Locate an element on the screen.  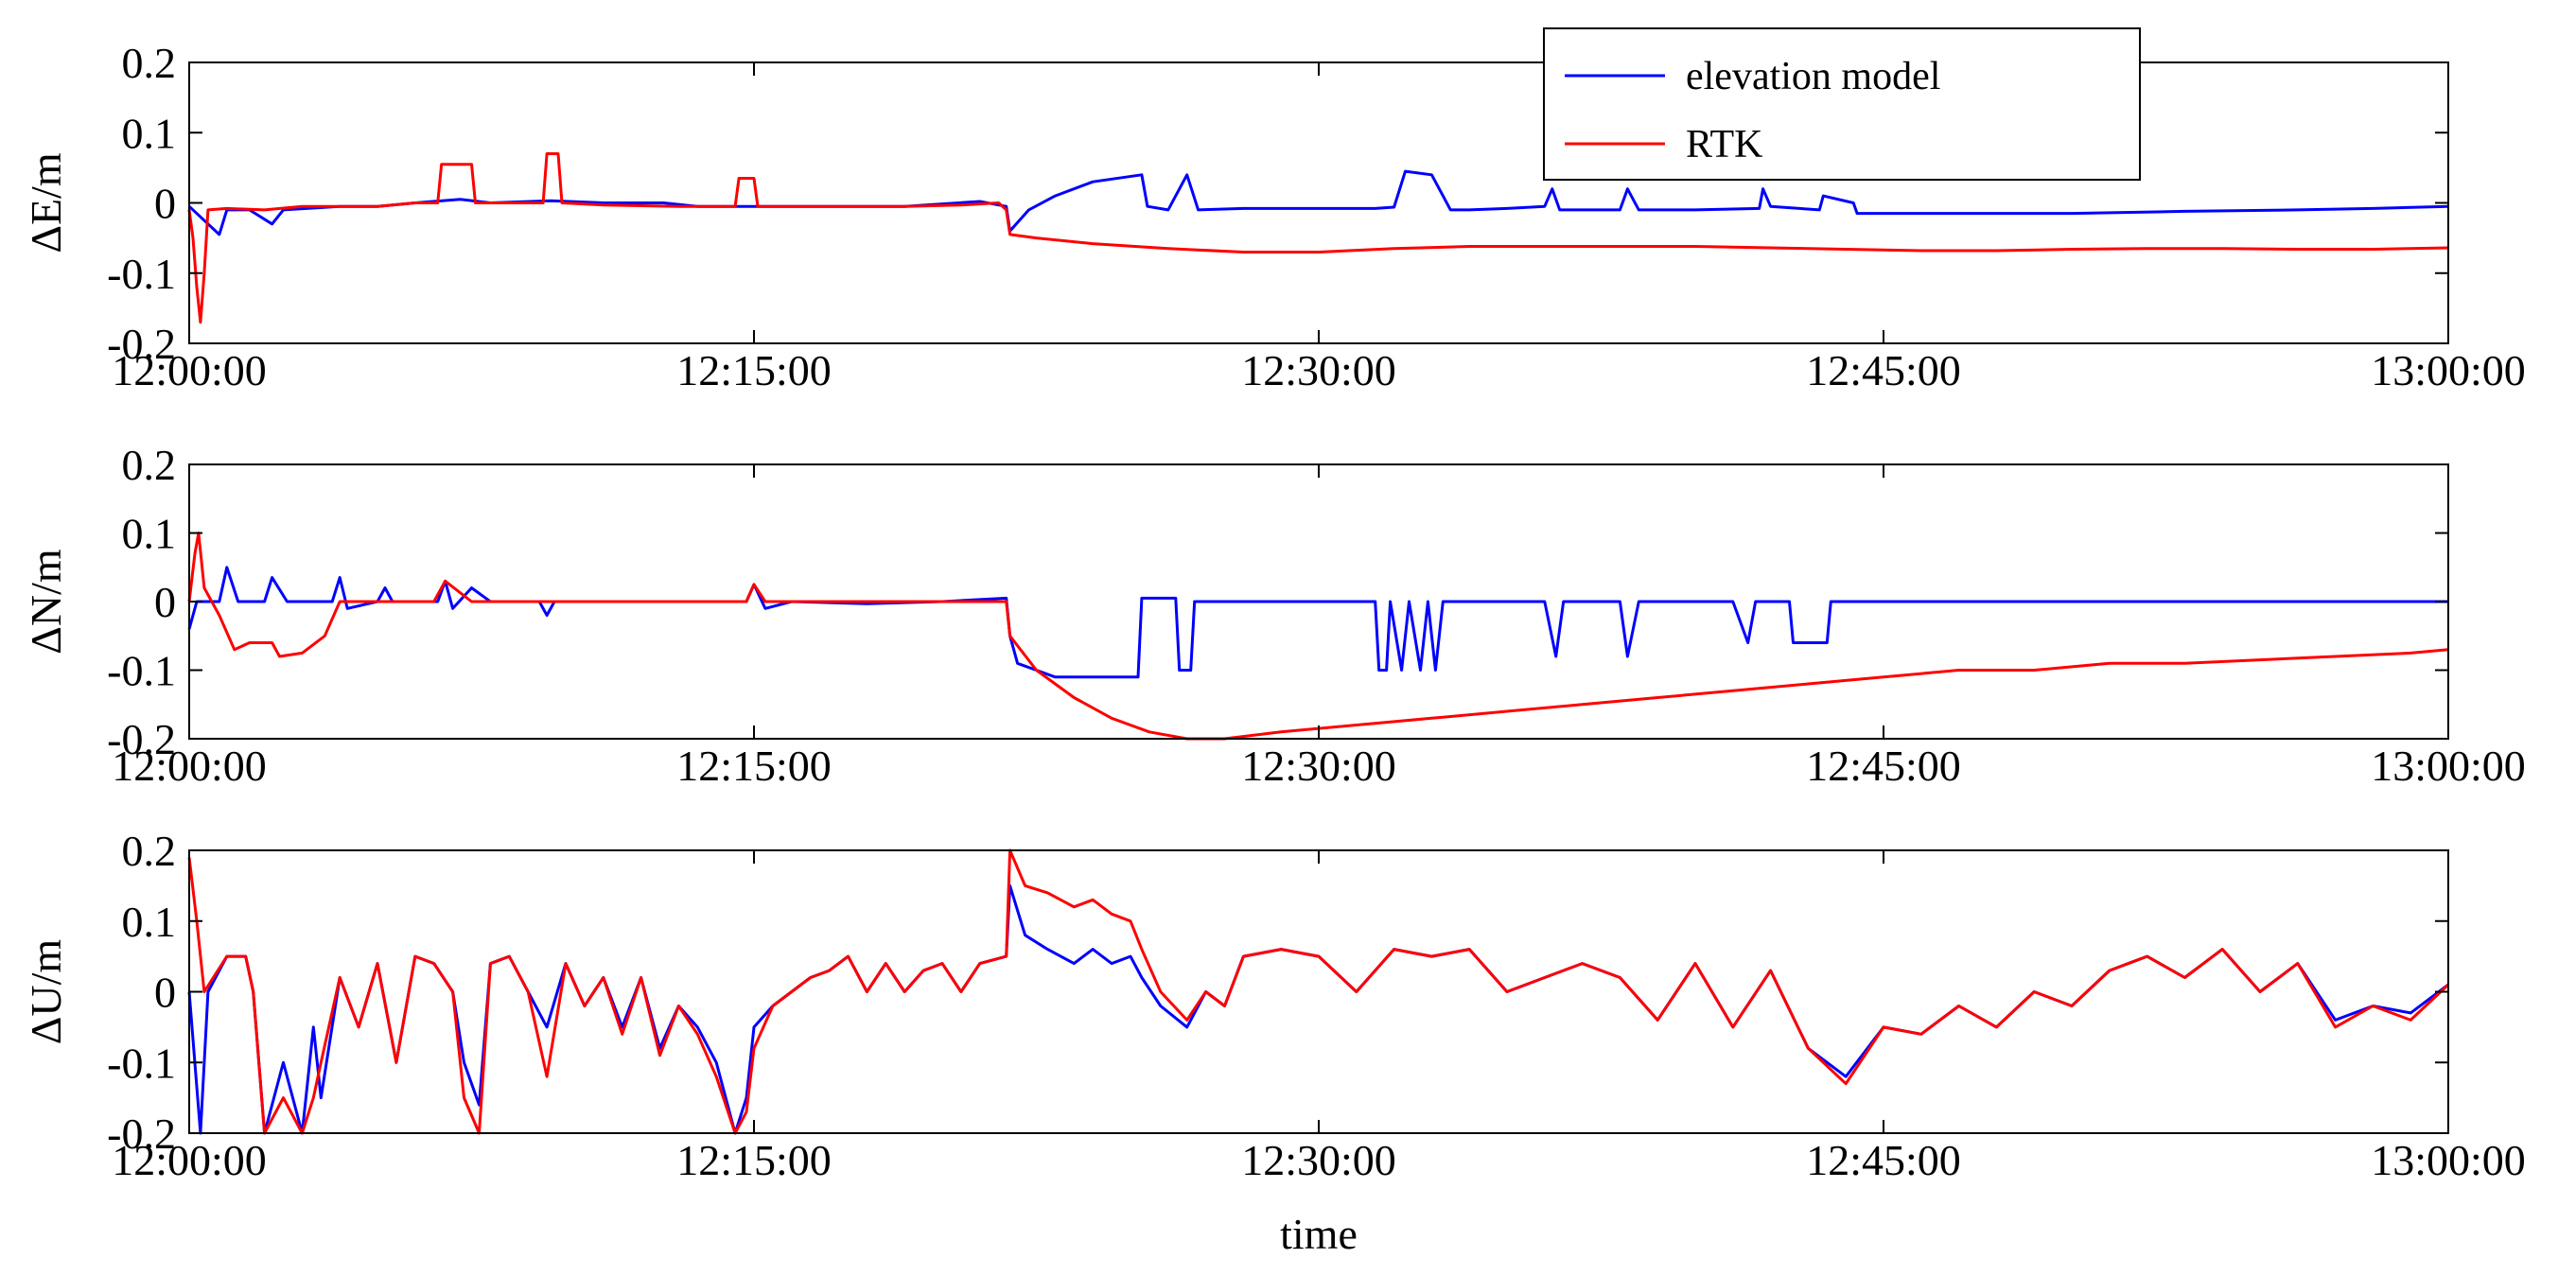
panel-3-ytick-label: 0.2 is located at coordinates (149, 851).